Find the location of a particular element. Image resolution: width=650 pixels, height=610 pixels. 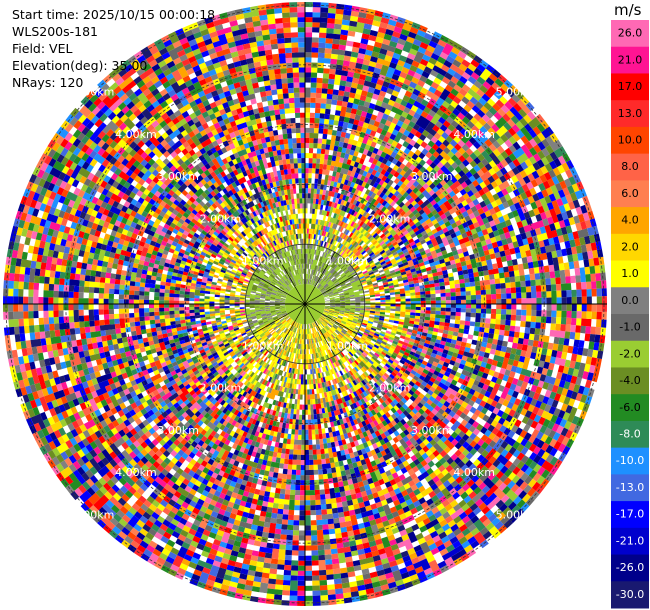

ring-label-4-3: 4.00km is located at coordinates (136, 472).